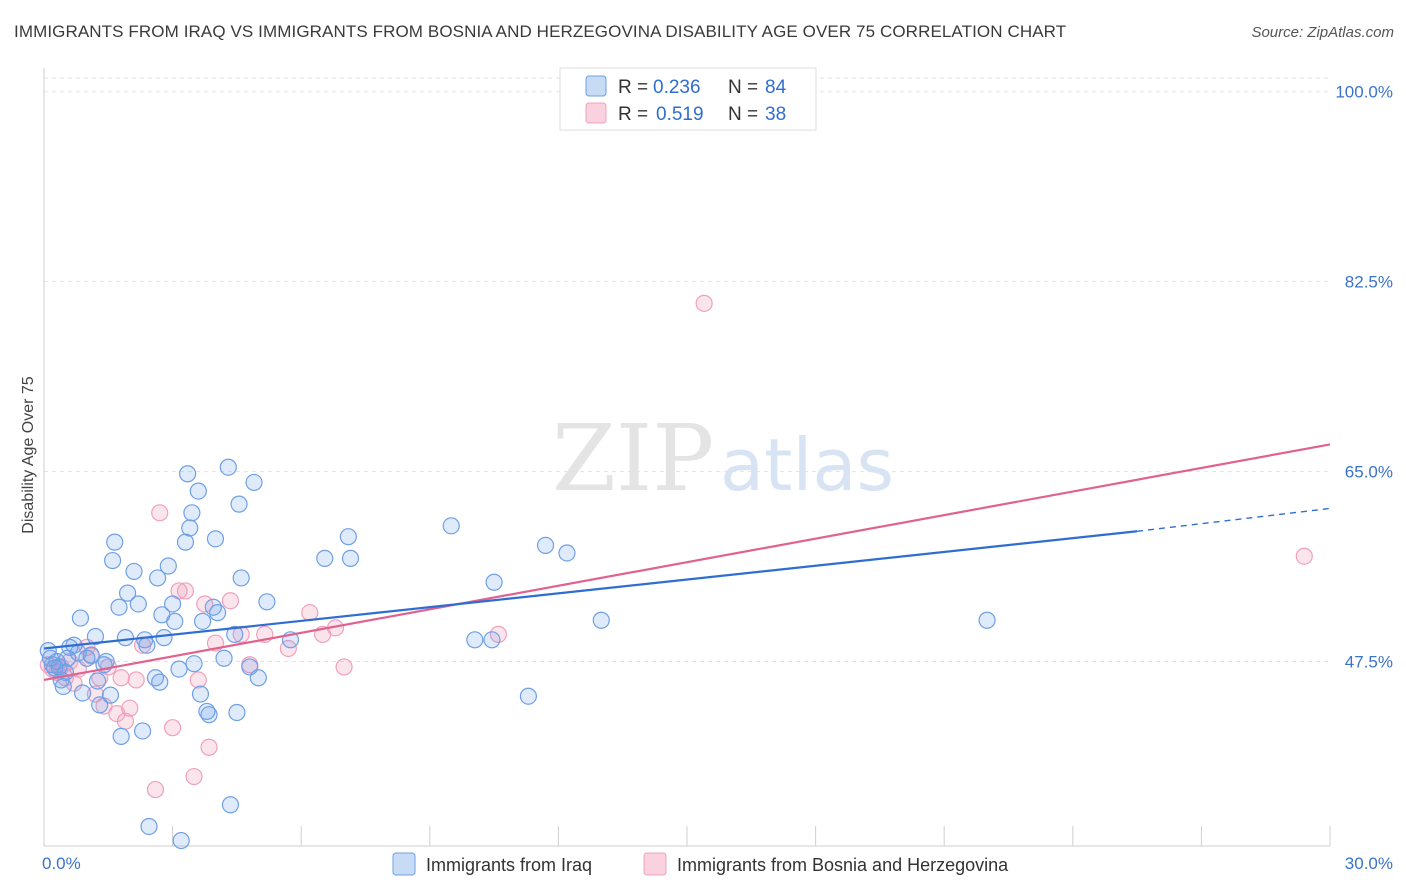 The image size is (1406, 892). What do you see at coordinates (590, 590) in the screenshot?
I see `iraq-trend-line` at bounding box center [590, 590].